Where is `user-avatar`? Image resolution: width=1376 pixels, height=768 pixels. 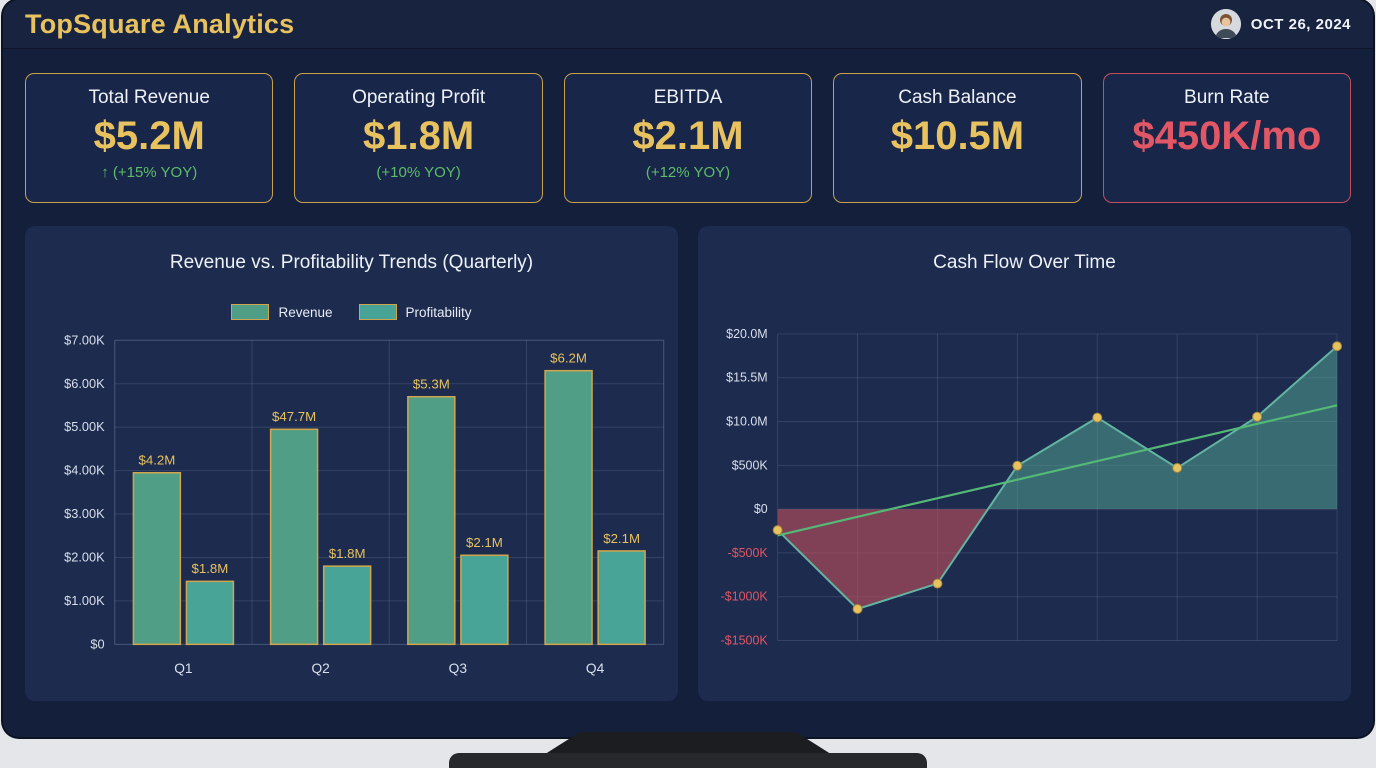 user-avatar is located at coordinates (1225, 24).